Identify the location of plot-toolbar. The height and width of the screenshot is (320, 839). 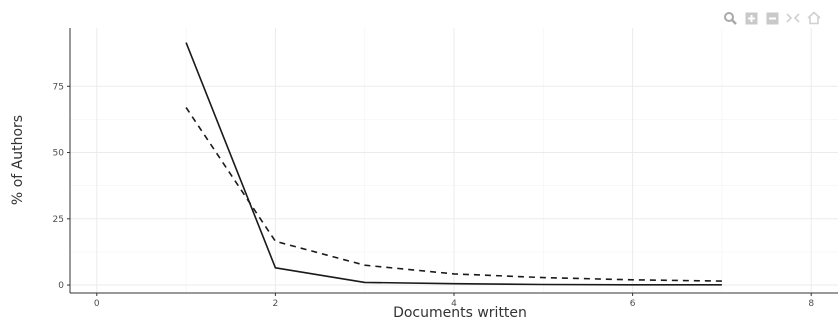
(772, 18).